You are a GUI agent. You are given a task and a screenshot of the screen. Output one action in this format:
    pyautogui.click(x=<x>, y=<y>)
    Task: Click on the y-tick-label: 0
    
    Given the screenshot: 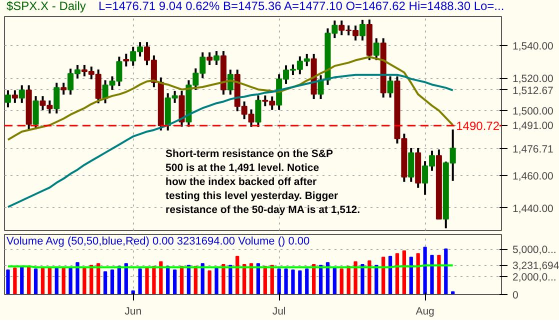 What is the action you would take?
    pyautogui.click(x=515, y=296)
    